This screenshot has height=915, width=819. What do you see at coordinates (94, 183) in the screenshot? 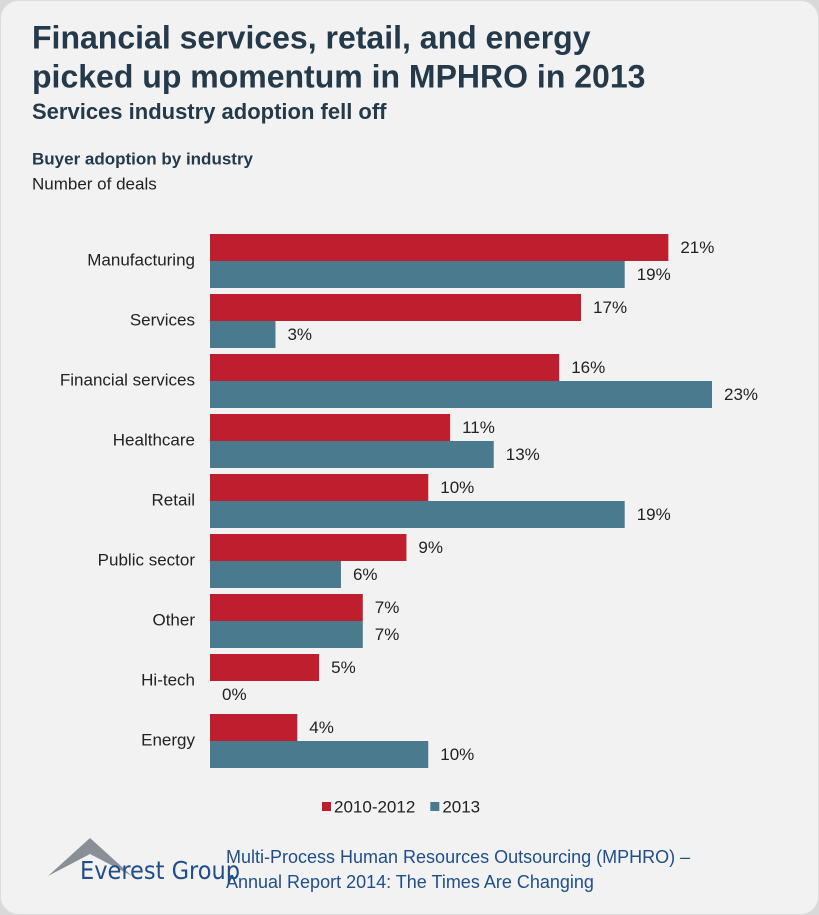
I see `axis-label: Number of deals` at bounding box center [94, 183].